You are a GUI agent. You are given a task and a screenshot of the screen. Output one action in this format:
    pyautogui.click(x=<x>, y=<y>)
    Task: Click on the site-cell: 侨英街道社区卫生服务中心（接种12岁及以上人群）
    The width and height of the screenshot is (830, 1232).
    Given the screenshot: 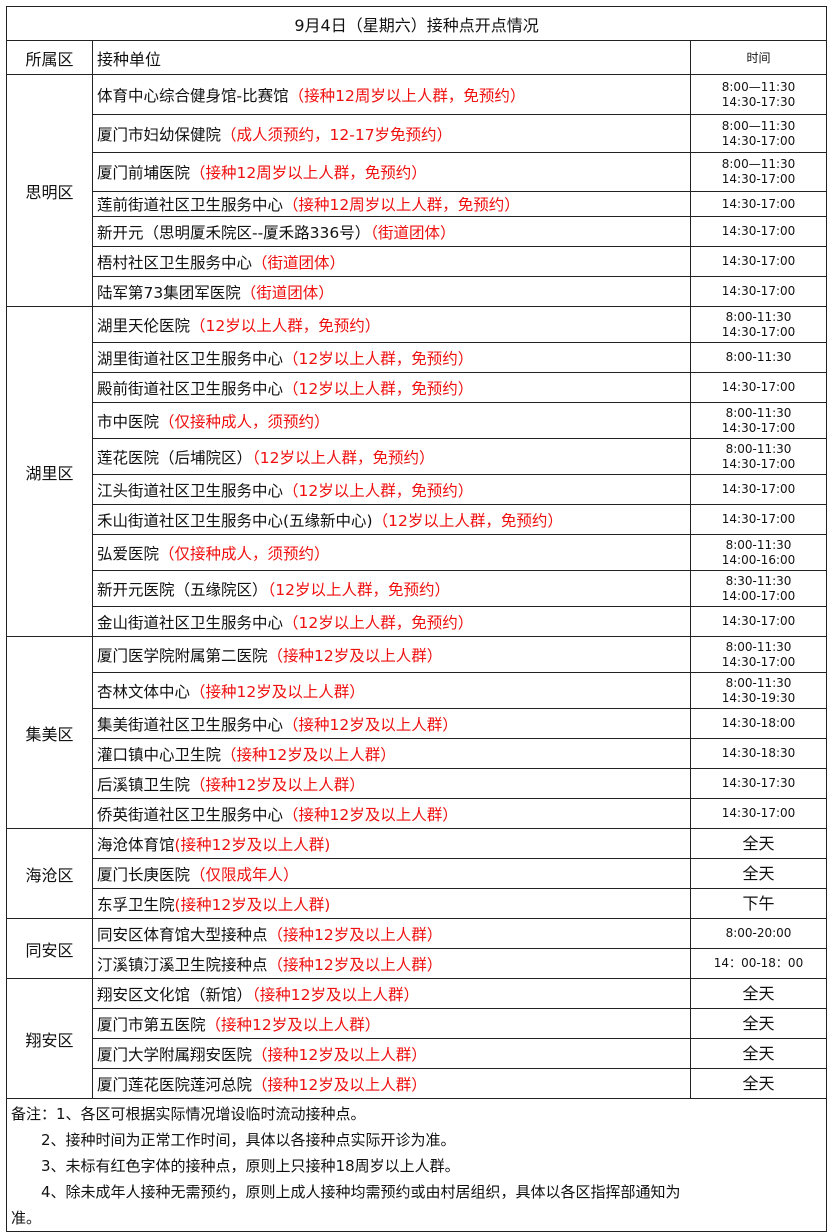 What is the action you would take?
    pyautogui.click(x=391, y=813)
    